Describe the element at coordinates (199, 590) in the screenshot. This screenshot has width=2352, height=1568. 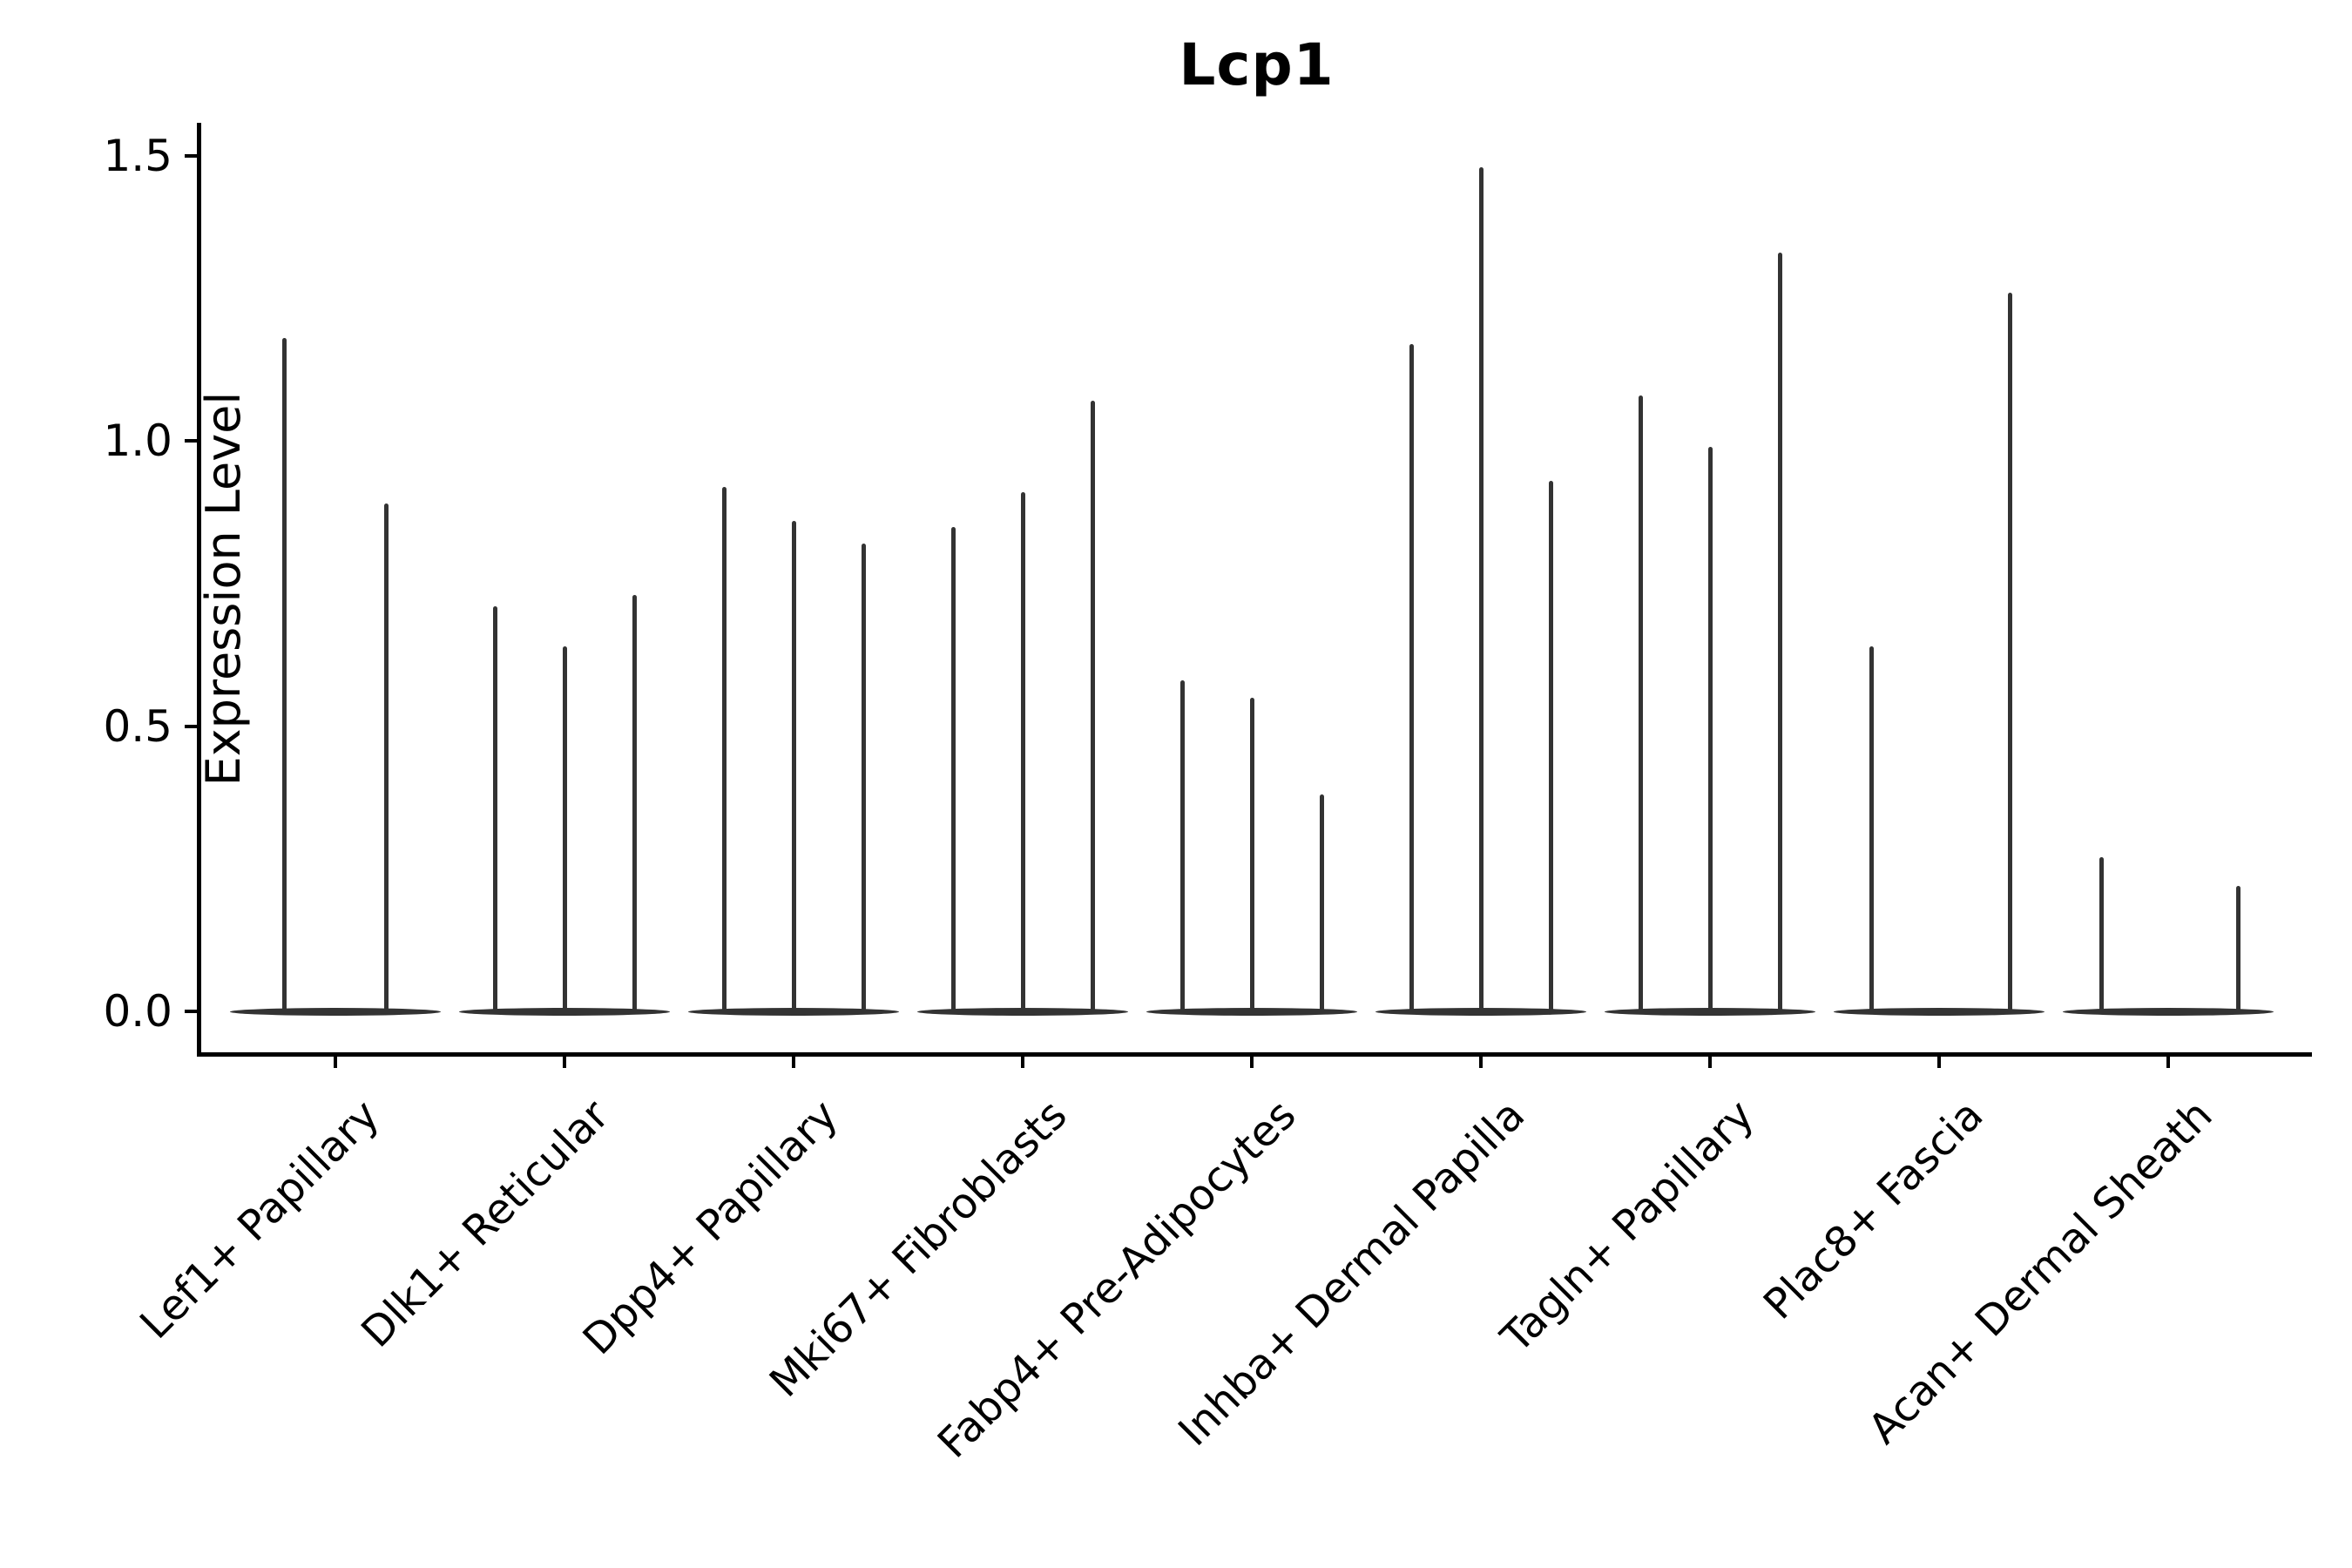
I see `y-axis-spine` at that location.